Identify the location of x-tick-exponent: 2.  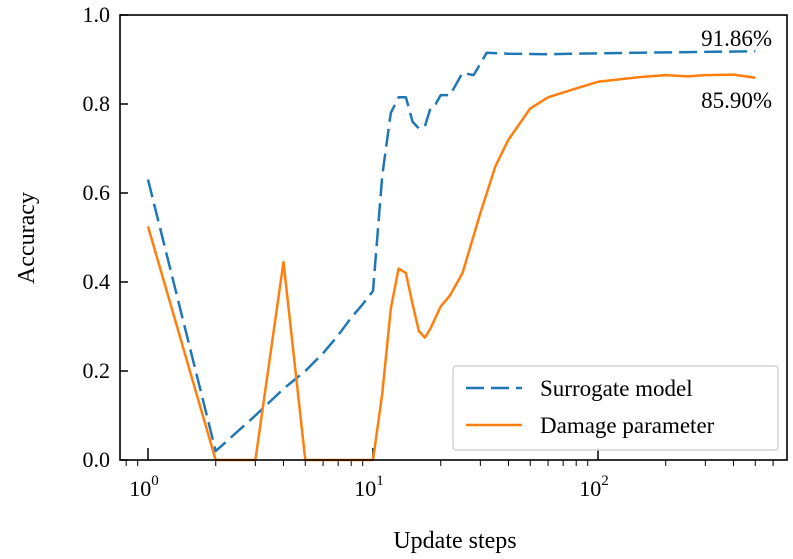
(605, 481).